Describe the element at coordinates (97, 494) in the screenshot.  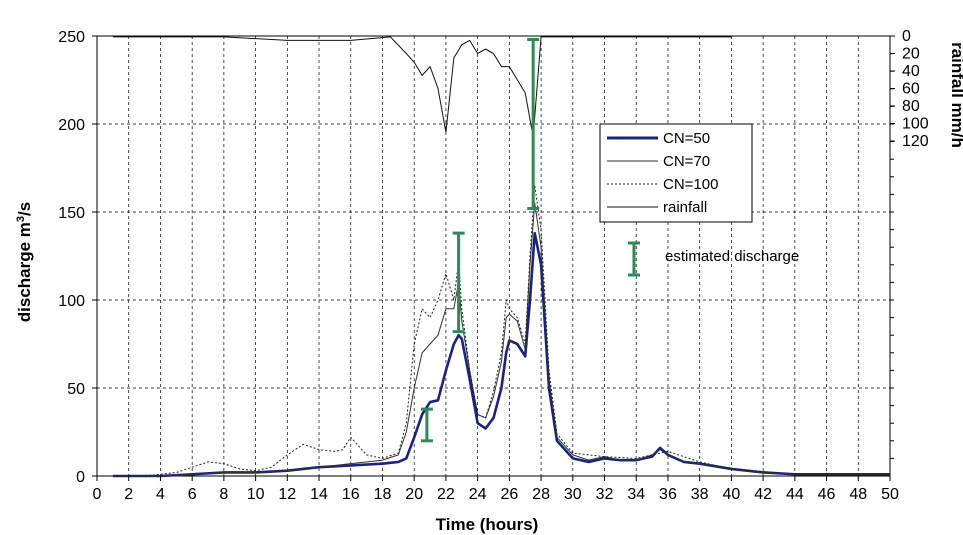
I see `x-tick-label: 0` at that location.